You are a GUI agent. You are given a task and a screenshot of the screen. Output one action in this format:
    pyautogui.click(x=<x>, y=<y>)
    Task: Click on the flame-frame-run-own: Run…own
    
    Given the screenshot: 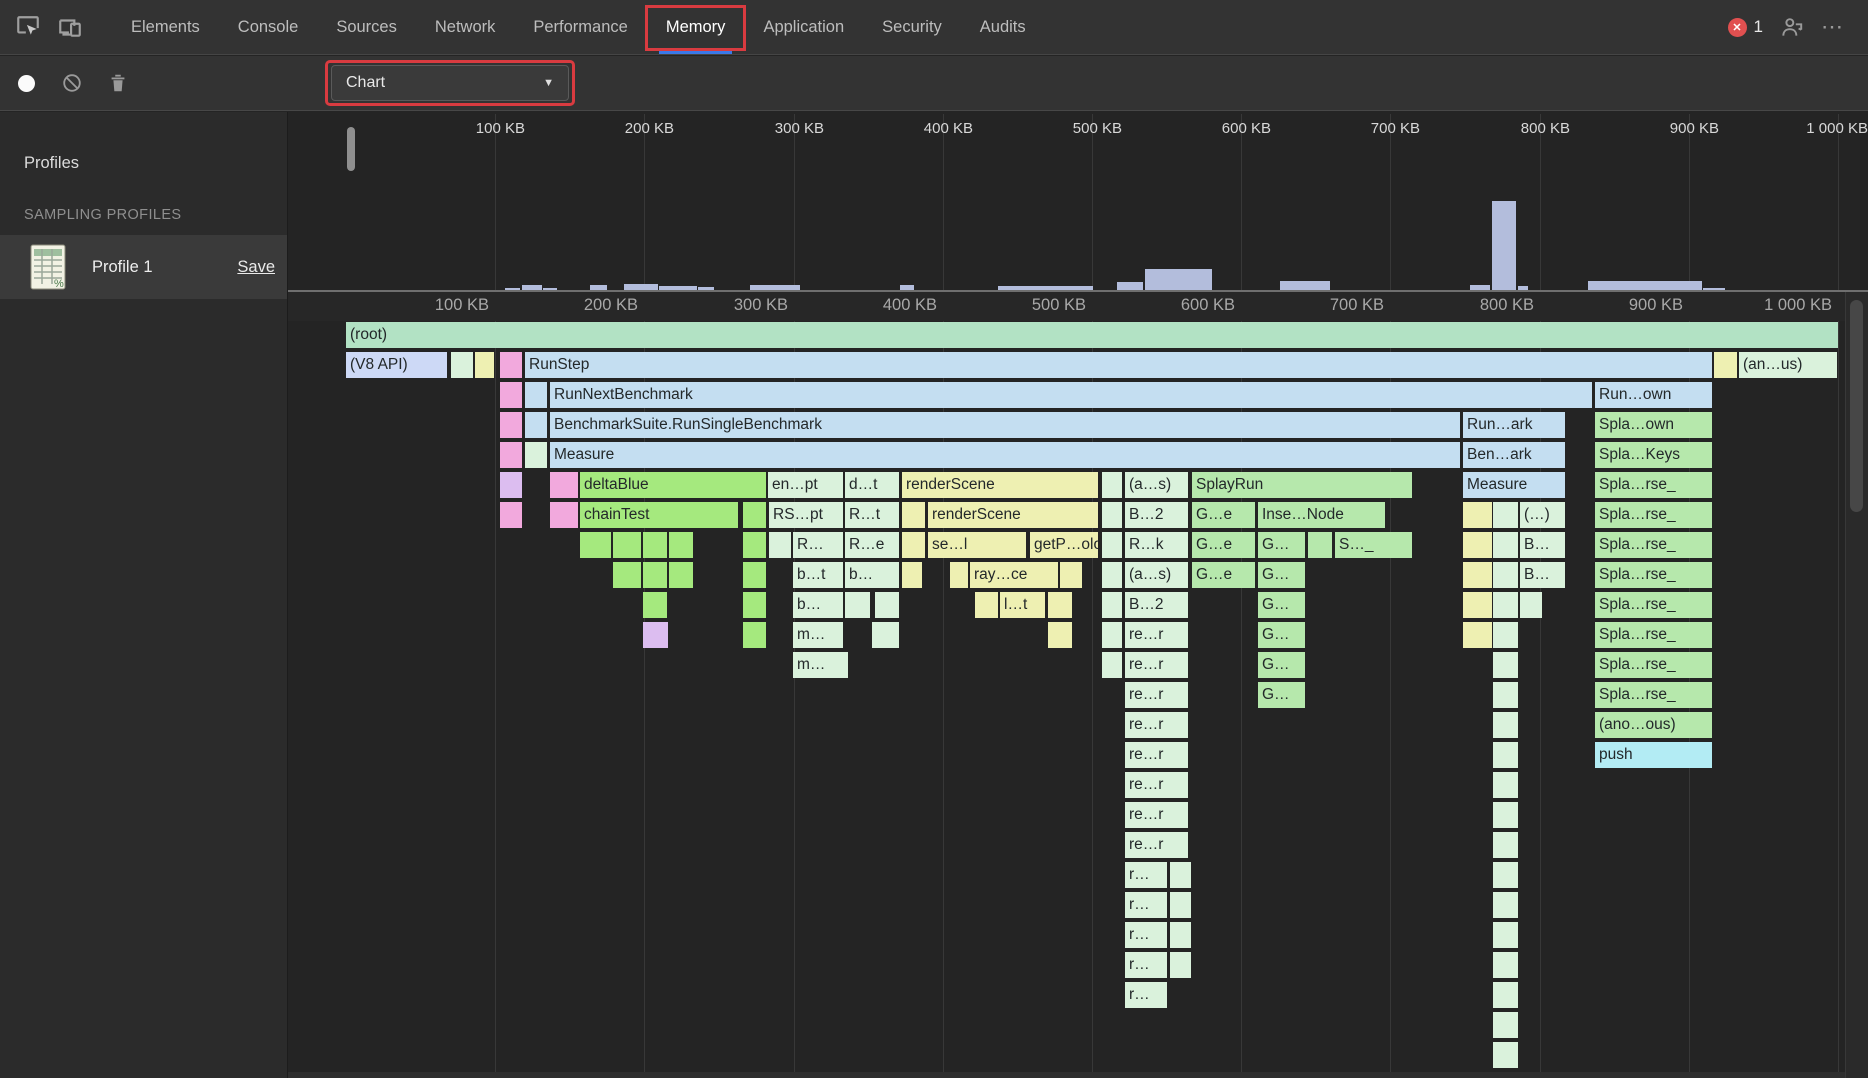 What is the action you would take?
    pyautogui.click(x=1653, y=395)
    